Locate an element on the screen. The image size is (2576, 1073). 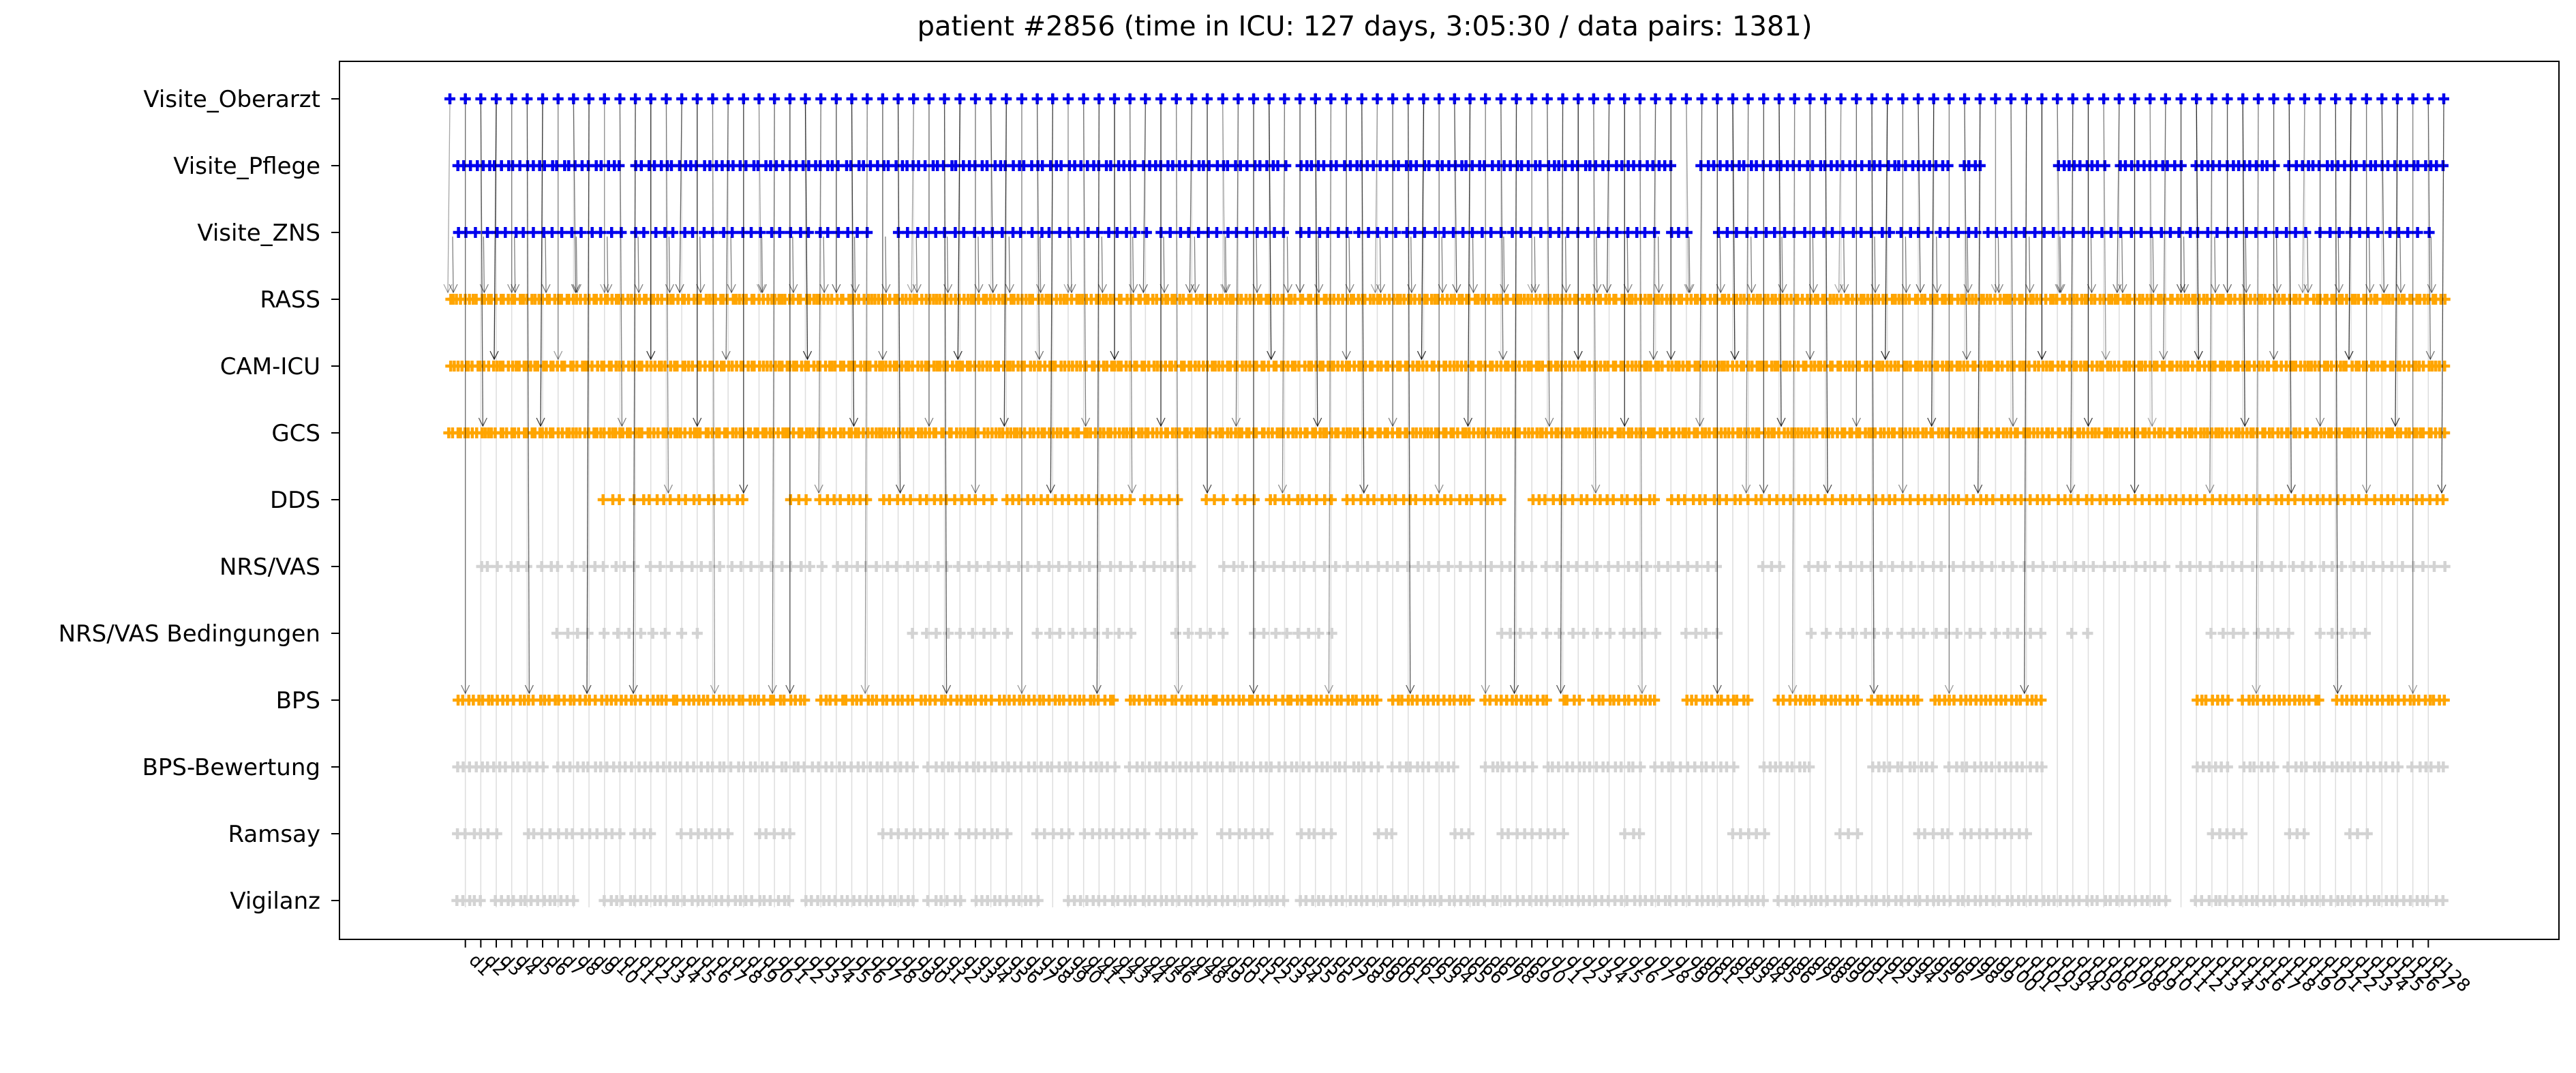
series-rass is located at coordinates (1448, 299).